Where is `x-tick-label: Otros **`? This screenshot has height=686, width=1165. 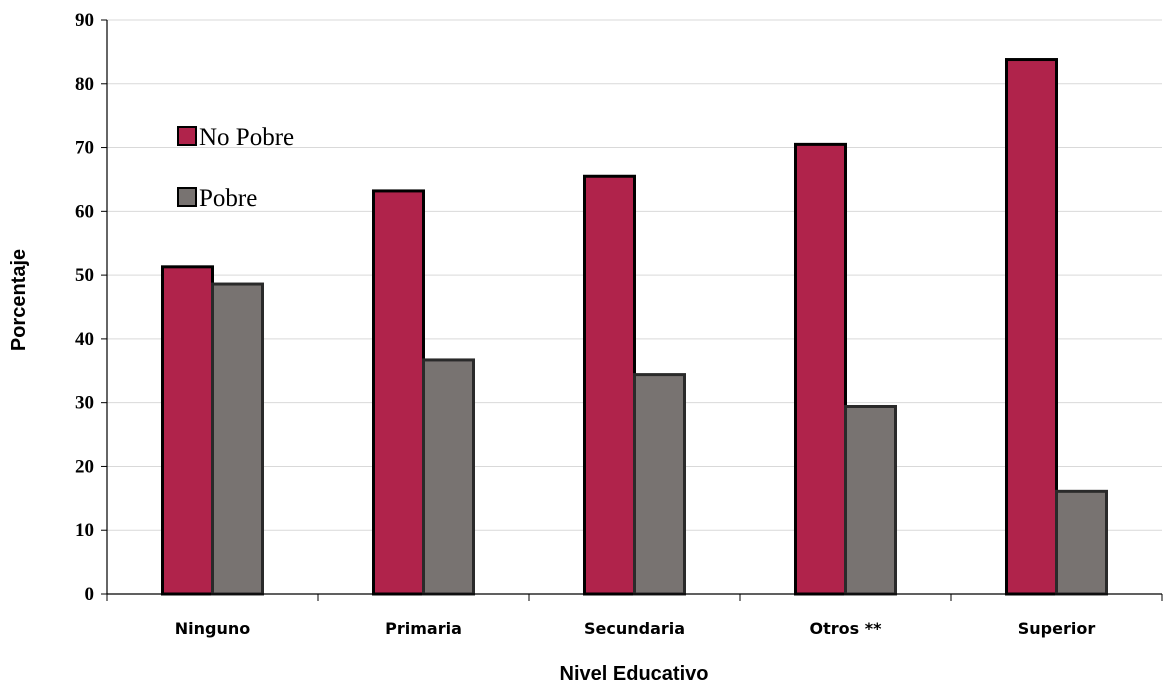
x-tick-label: Otros ** is located at coordinates (846, 628).